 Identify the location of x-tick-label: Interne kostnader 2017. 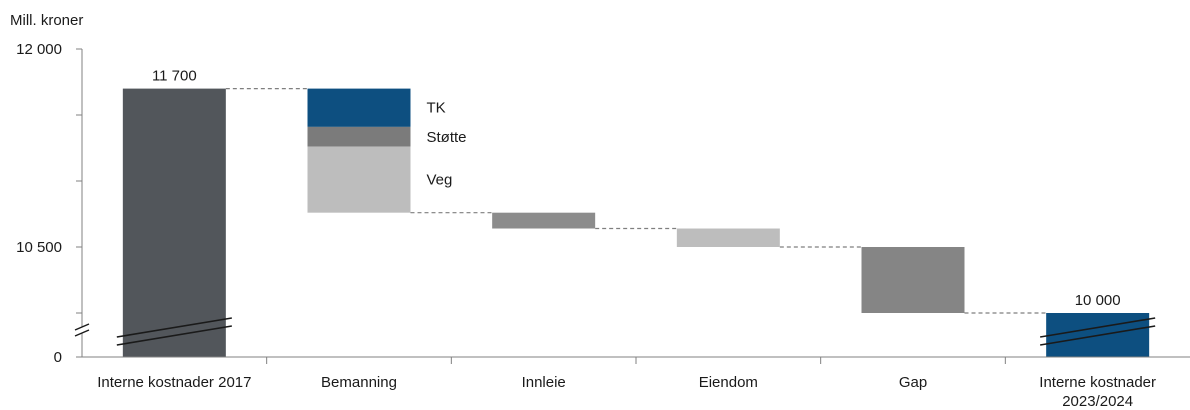
(174, 382).